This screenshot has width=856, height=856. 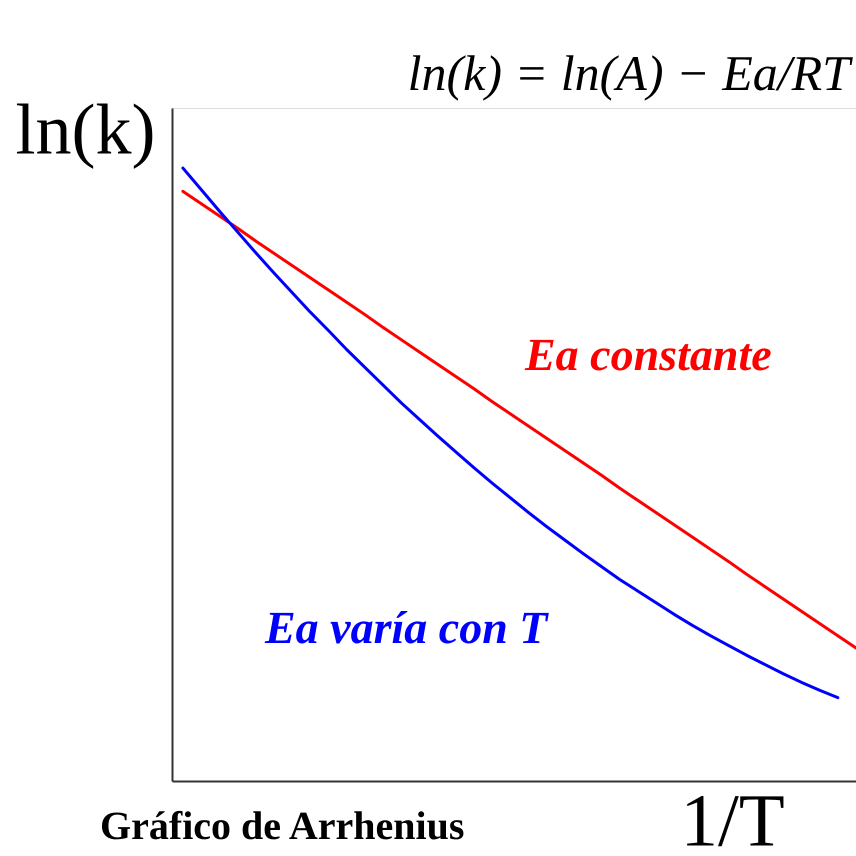 I want to click on text: ln(k) = ln(A) − Ea/RT, so click(x=631, y=73).